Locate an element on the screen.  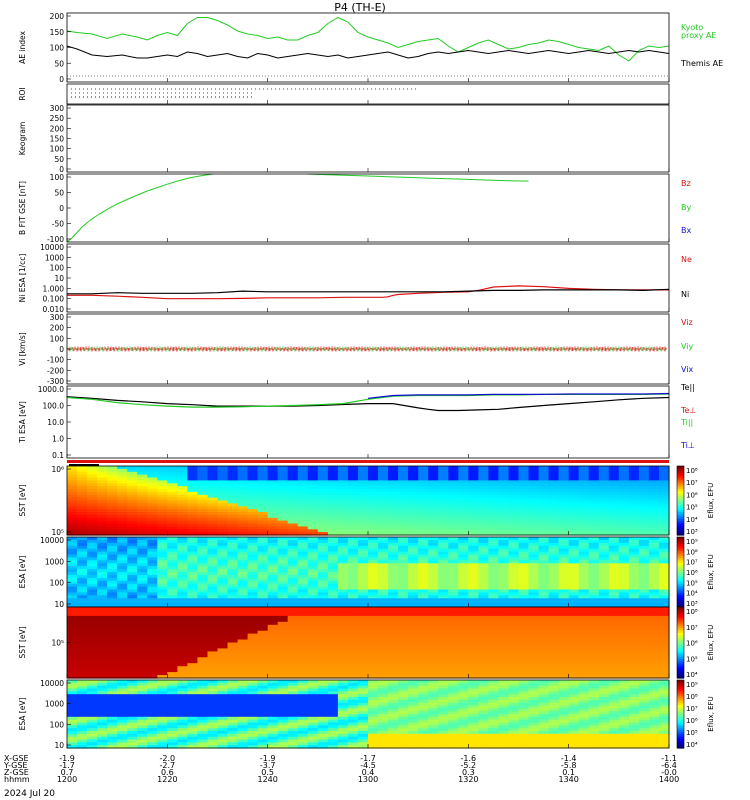
panel-frame is located at coordinates (368, 208).